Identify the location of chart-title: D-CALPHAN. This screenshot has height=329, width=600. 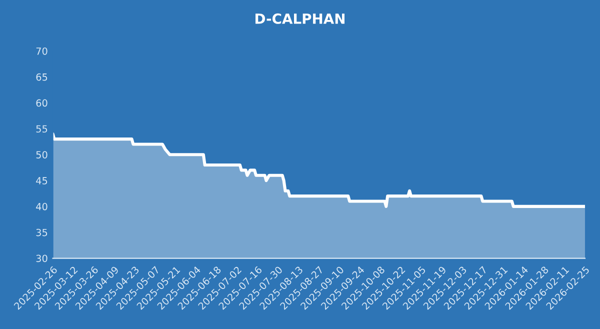
(300, 18).